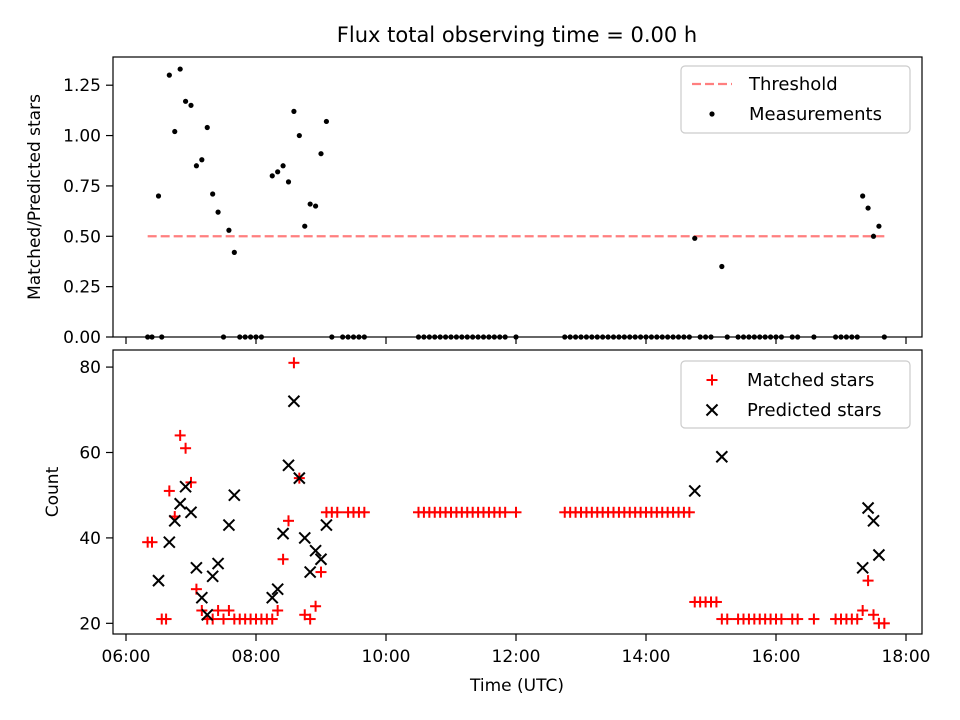 The height and width of the screenshot is (720, 960). What do you see at coordinates (386, 657) in the screenshot?
I see `bottom-x-tick-label: 10:00` at bounding box center [386, 657].